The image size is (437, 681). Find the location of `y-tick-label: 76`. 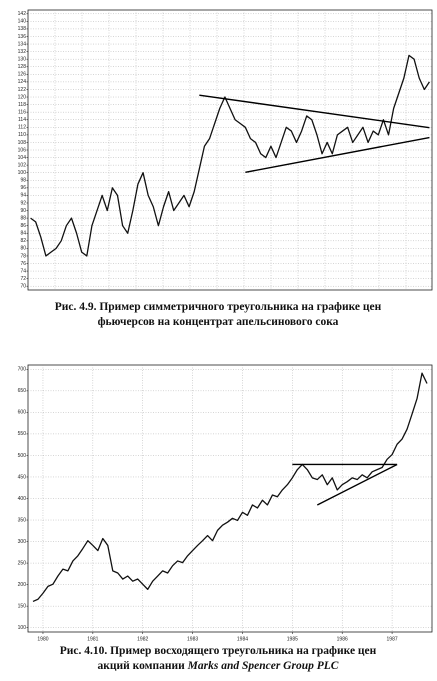

y-tick-label: 76 is located at coordinates (23, 264).